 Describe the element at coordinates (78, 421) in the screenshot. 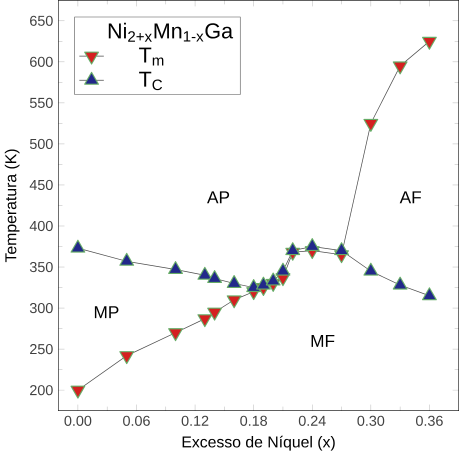

I see `x-tick-label: 0.00` at that location.